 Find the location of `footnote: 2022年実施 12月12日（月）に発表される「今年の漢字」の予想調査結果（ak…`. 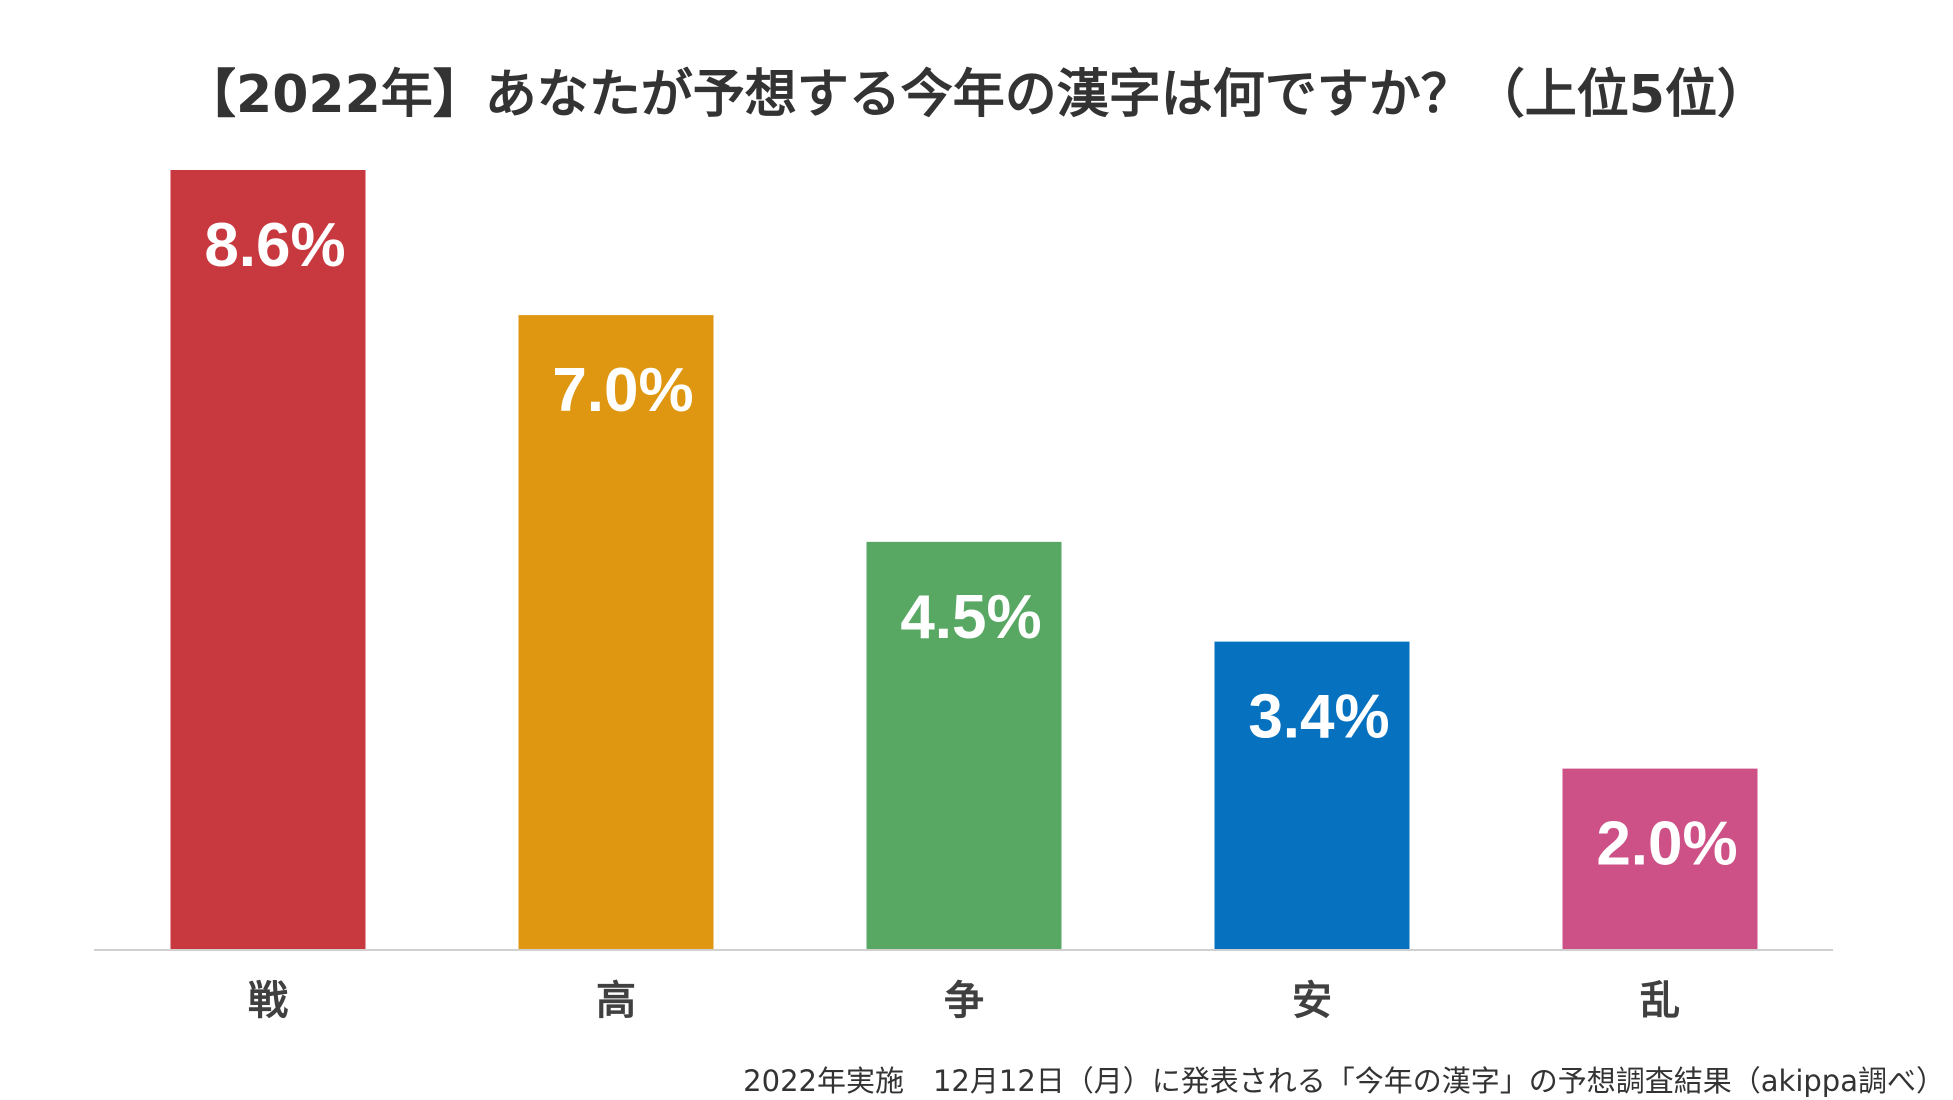

footnote: 2022年実施 12月12日（月）に発表される「今年の漢字」の予想調査結果（ak… is located at coordinates (1344, 1081).